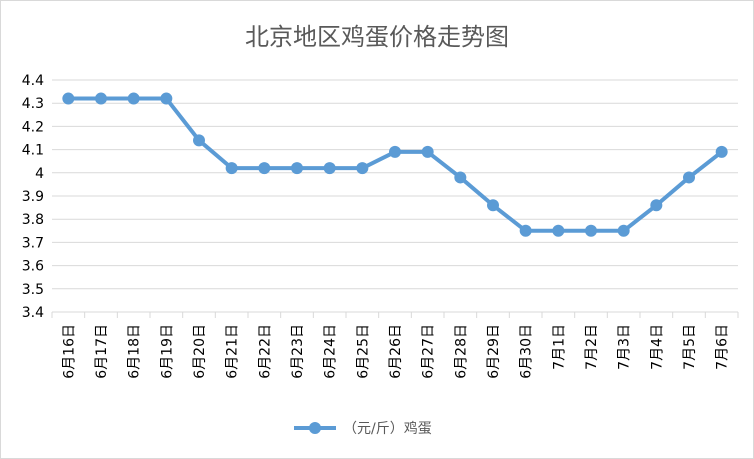  I want to click on x-tick-label: 6月17日, so click(102, 351).